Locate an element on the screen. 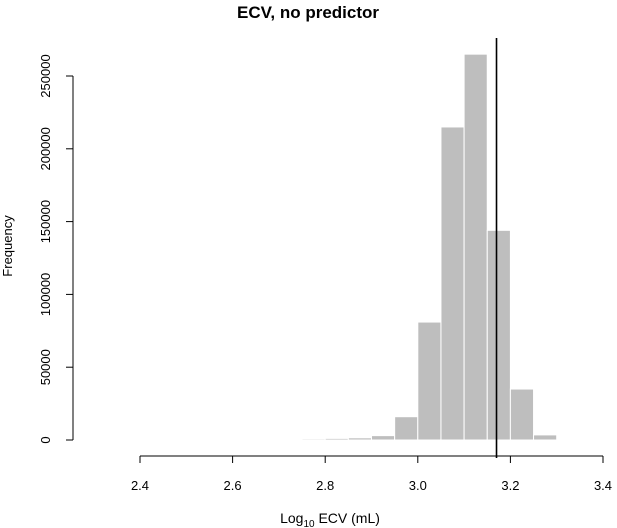 The height and width of the screenshot is (528, 617). y-tick-label: 250000 is located at coordinates (45, 75).